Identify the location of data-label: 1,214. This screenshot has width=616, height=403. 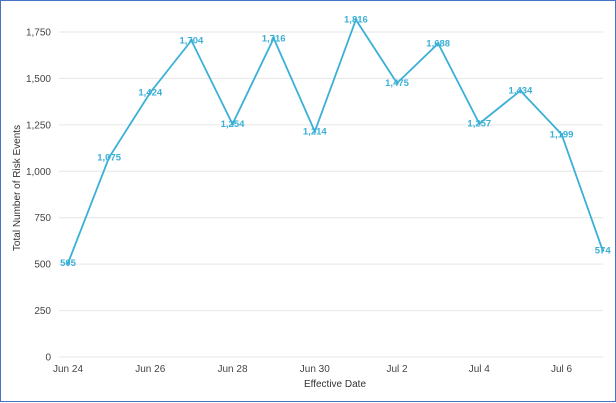
(315, 132).